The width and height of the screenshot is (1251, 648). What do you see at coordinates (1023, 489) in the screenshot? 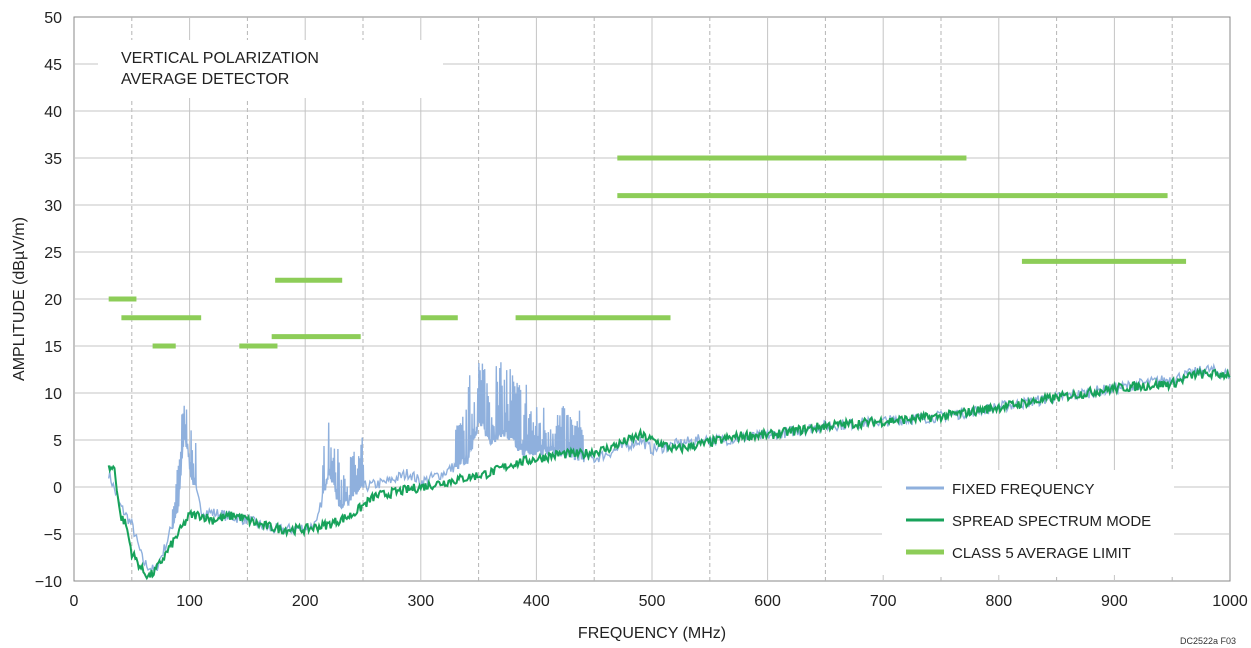
I see `legend-label-fixed-frequency: FIXED FREQUENCY` at bounding box center [1023, 489].